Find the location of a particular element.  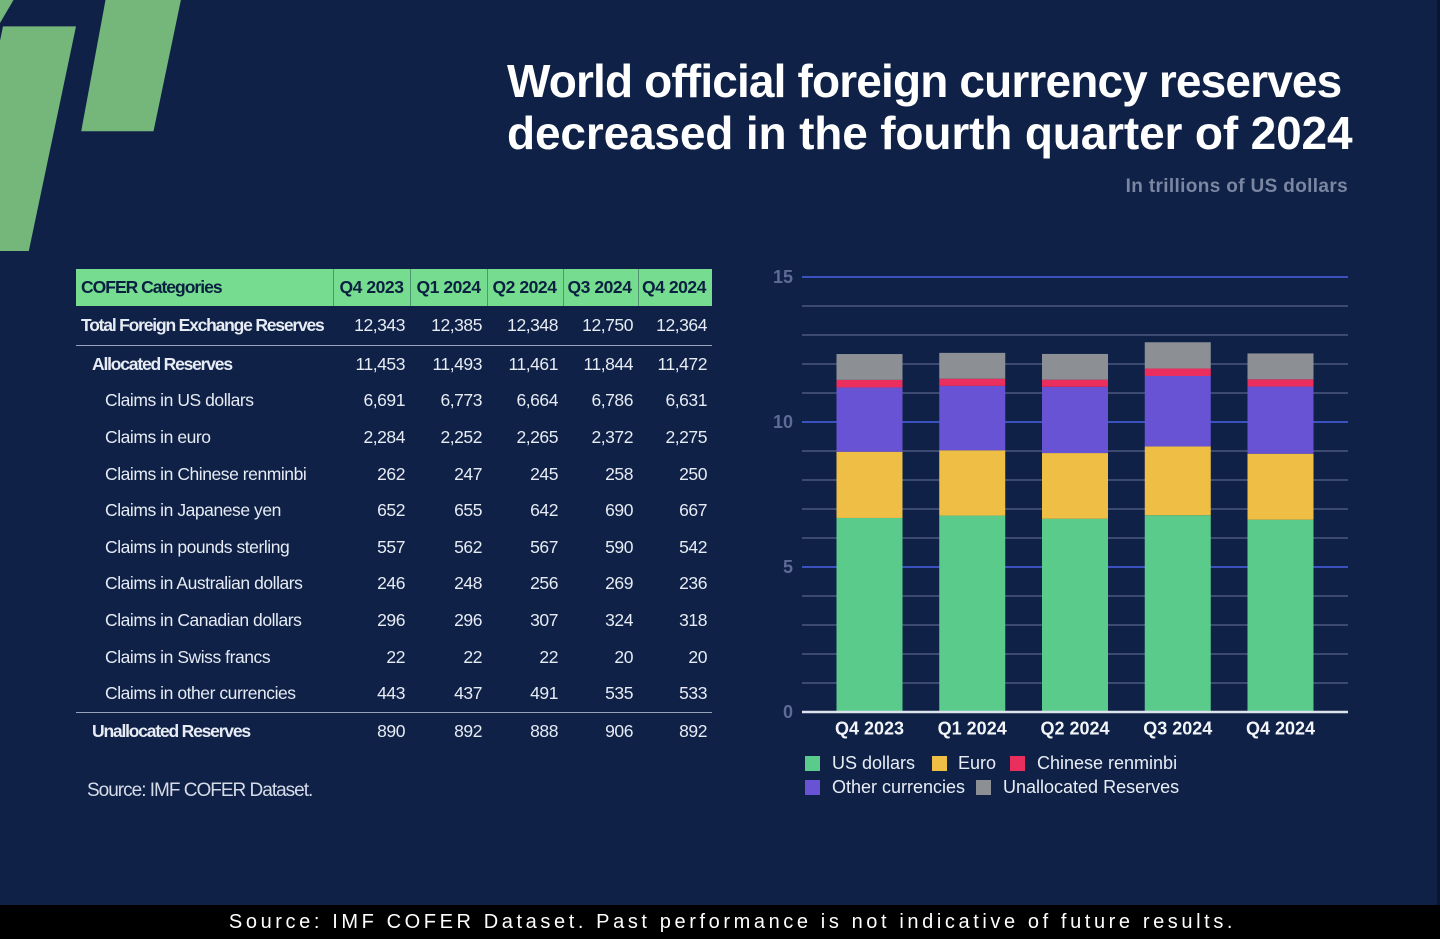

svg-text: 15 is located at coordinates (783, 277).